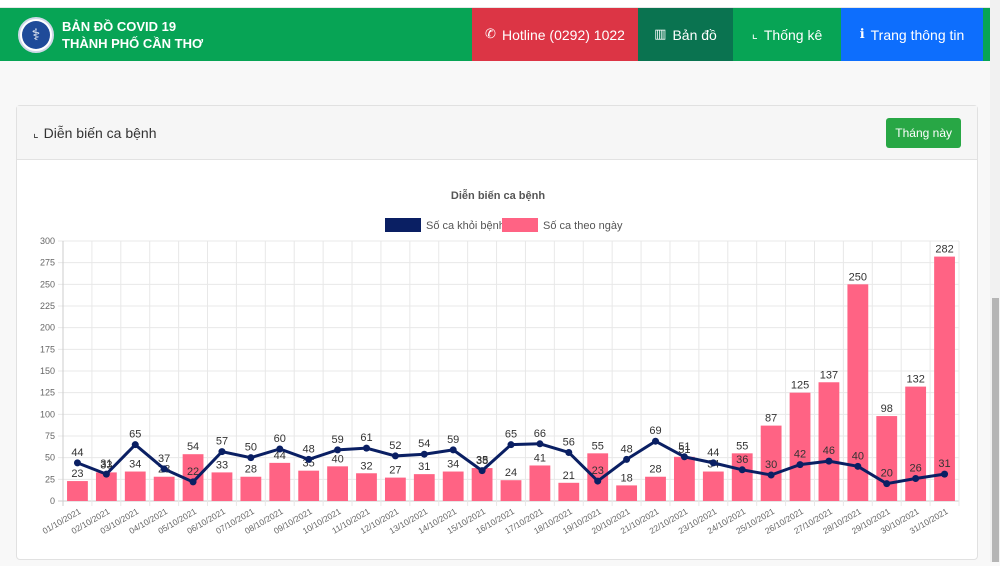  I want to click on bar-value-label: 38, so click(482, 461).